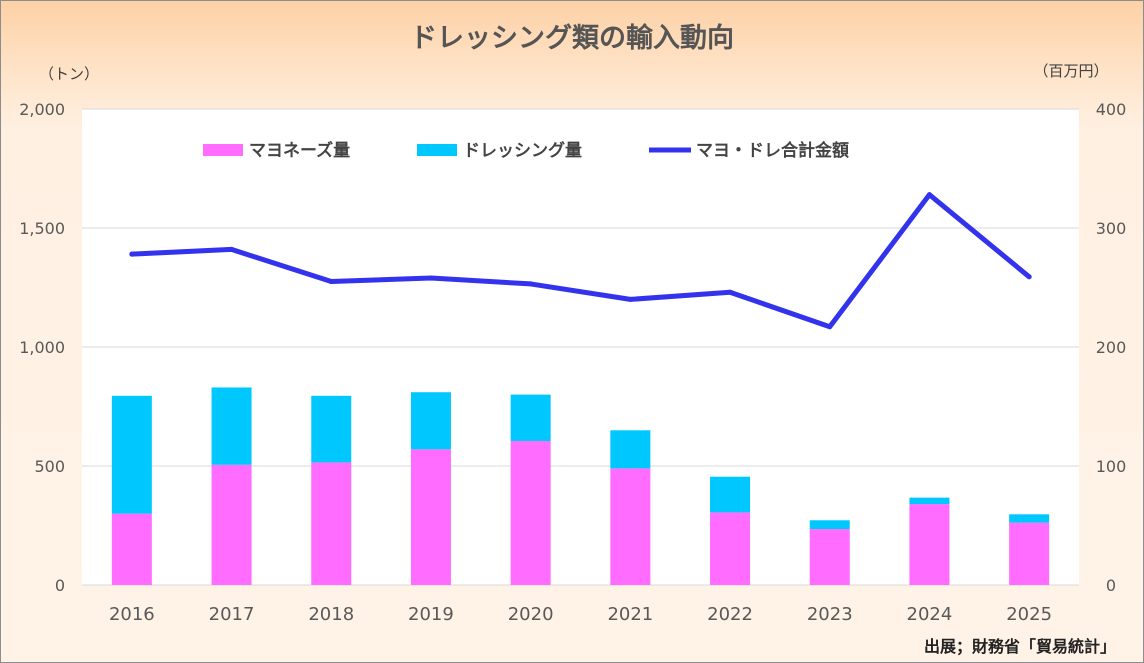 The height and width of the screenshot is (663, 1144). What do you see at coordinates (431, 614) in the screenshot?
I see `x-tick-label: 2019` at bounding box center [431, 614].